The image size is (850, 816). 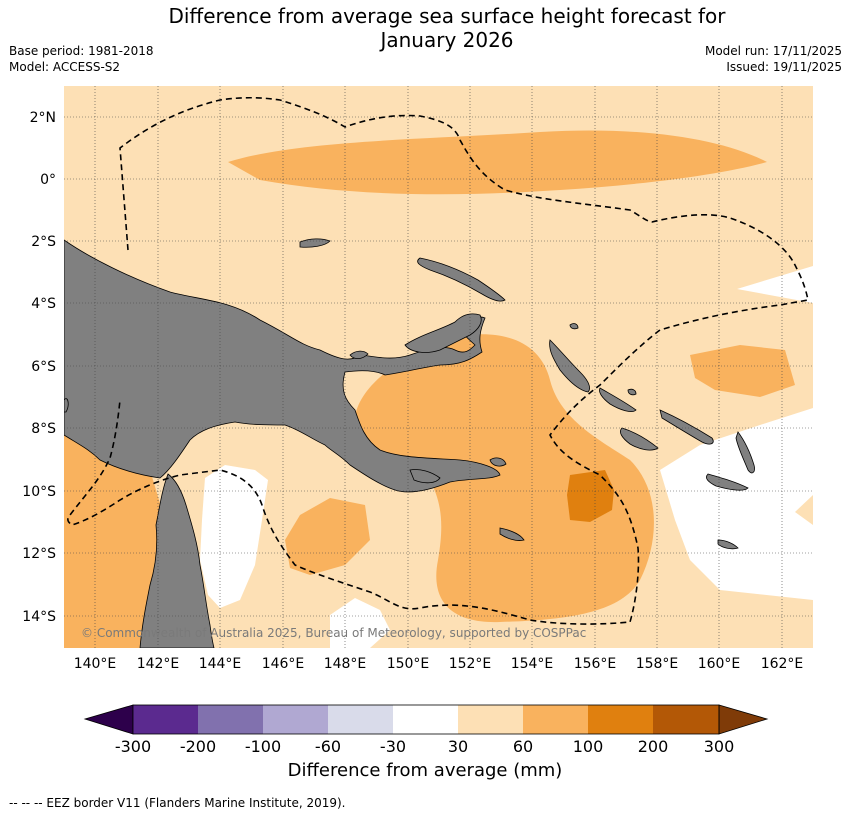 What do you see at coordinates (198, 746) in the screenshot?
I see `colorbar-tick: -200` at bounding box center [198, 746].